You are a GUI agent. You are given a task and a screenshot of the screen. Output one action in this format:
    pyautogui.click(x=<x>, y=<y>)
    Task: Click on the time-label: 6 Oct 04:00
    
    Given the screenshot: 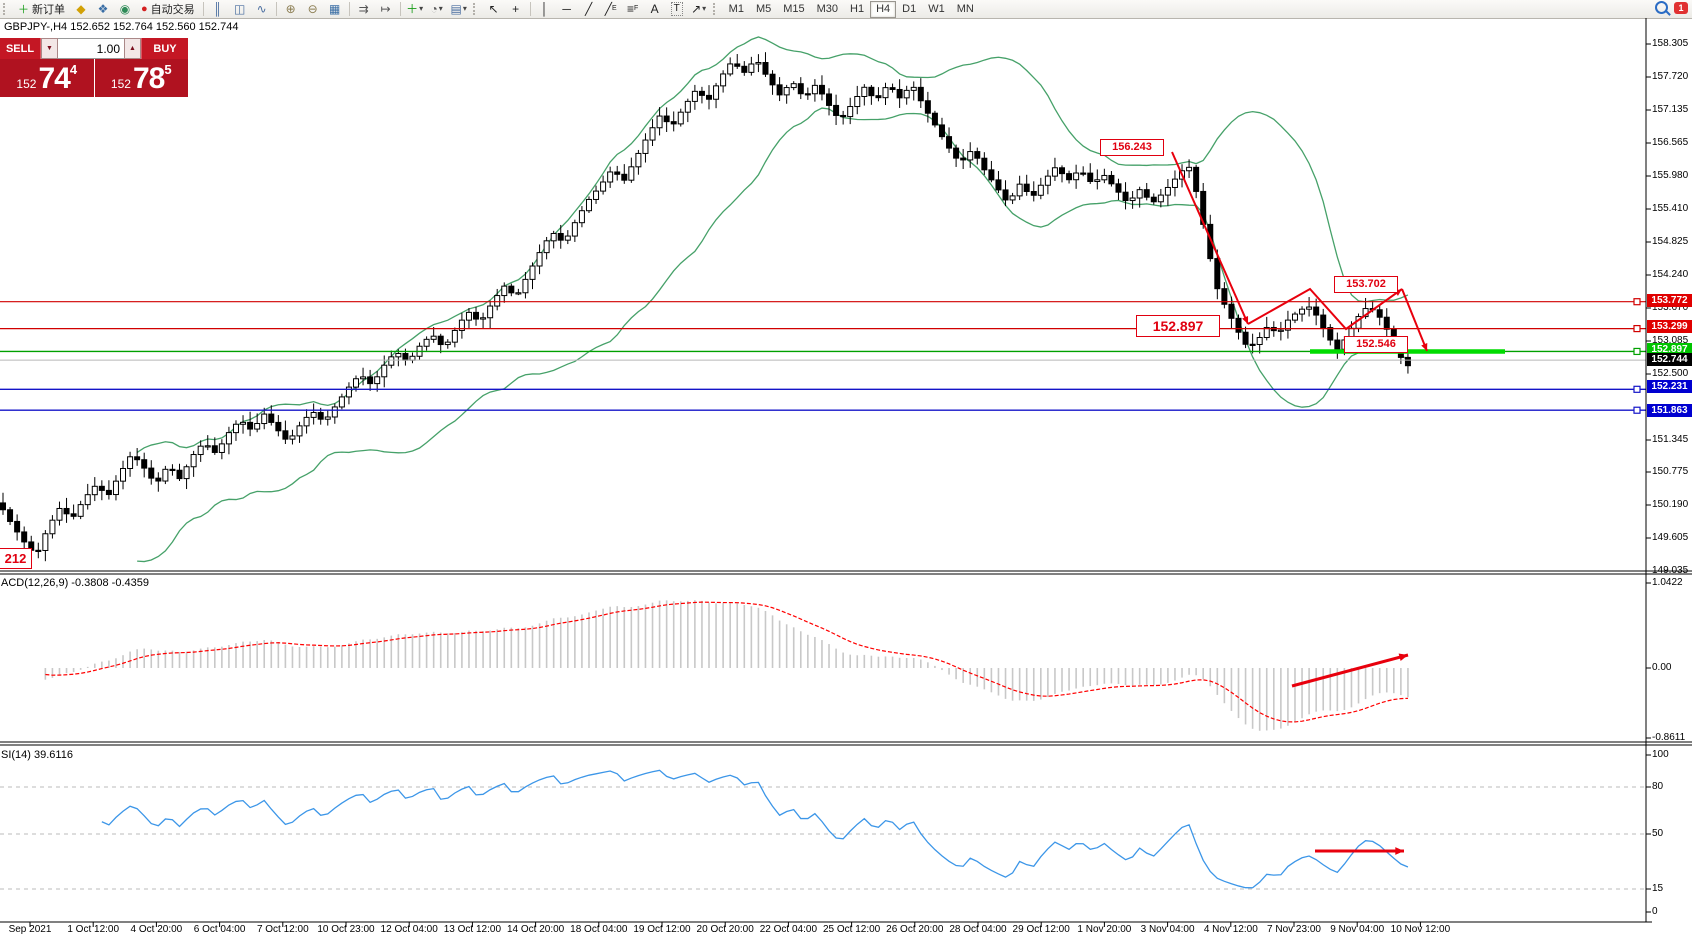 What is the action you would take?
    pyautogui.click(x=219, y=929)
    